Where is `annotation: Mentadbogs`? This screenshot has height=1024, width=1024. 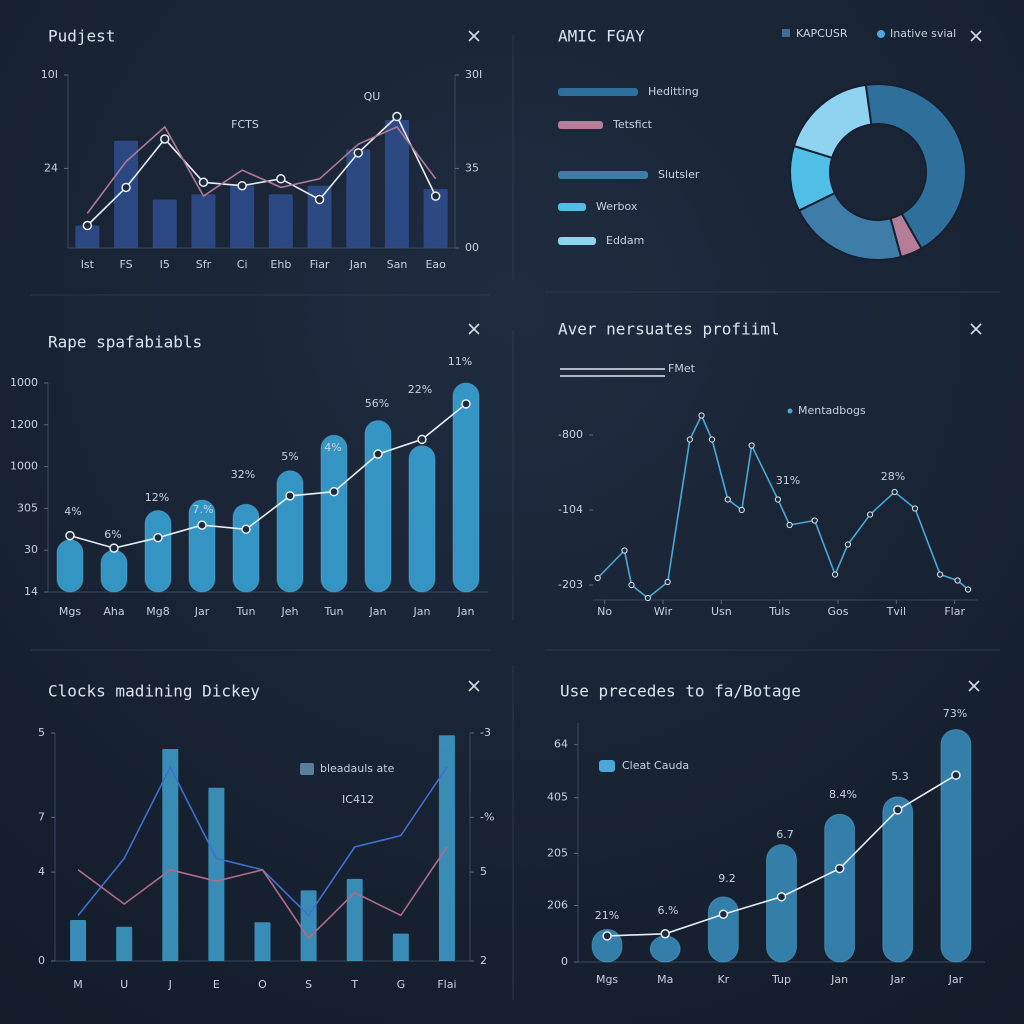 annotation: Mentadbogs is located at coordinates (832, 410).